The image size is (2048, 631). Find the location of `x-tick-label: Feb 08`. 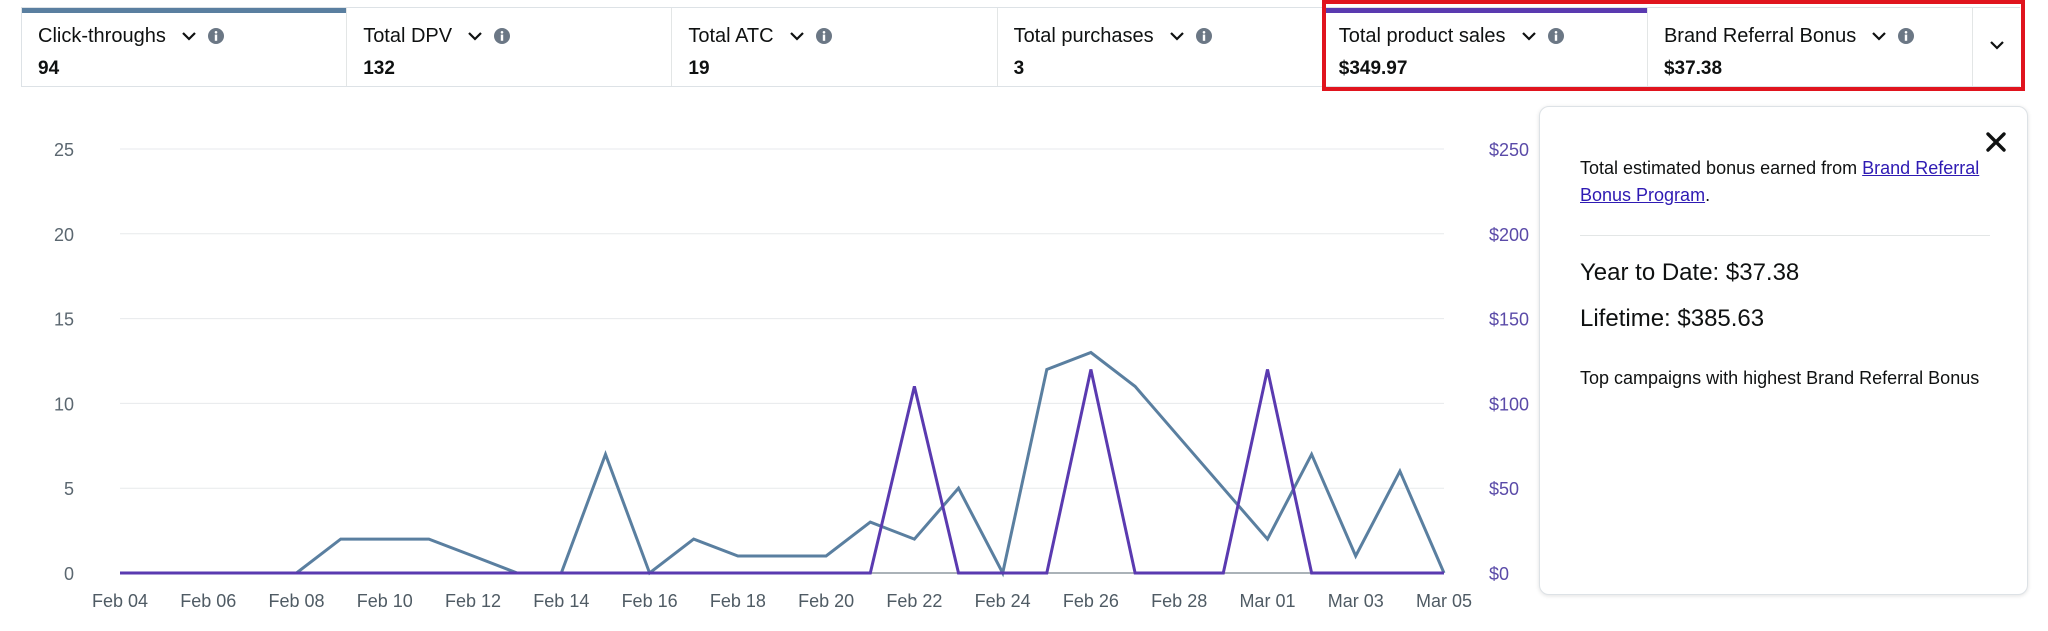

x-tick-label: Feb 08 is located at coordinates (297, 601).